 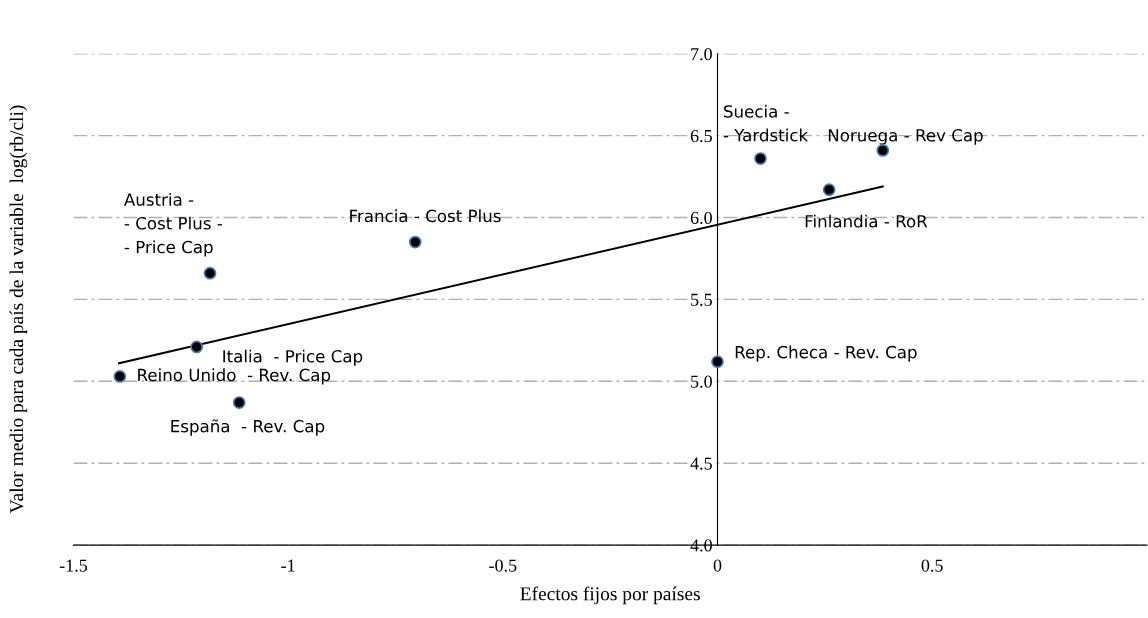 What do you see at coordinates (234, 376) in the screenshot?
I see `annotation: Reino Unido - Rev. Cap` at bounding box center [234, 376].